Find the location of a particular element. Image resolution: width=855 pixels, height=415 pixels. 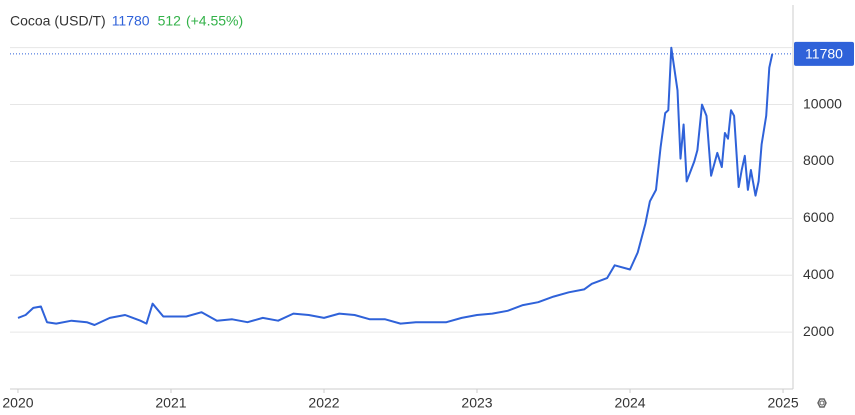

settings-icon-center is located at coordinates (822, 403).